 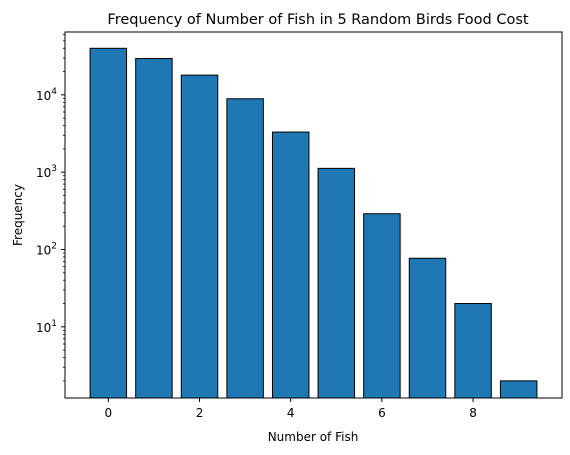 What do you see at coordinates (46, 249) in the screenshot?
I see `y-tick-label: 10²` at bounding box center [46, 249].